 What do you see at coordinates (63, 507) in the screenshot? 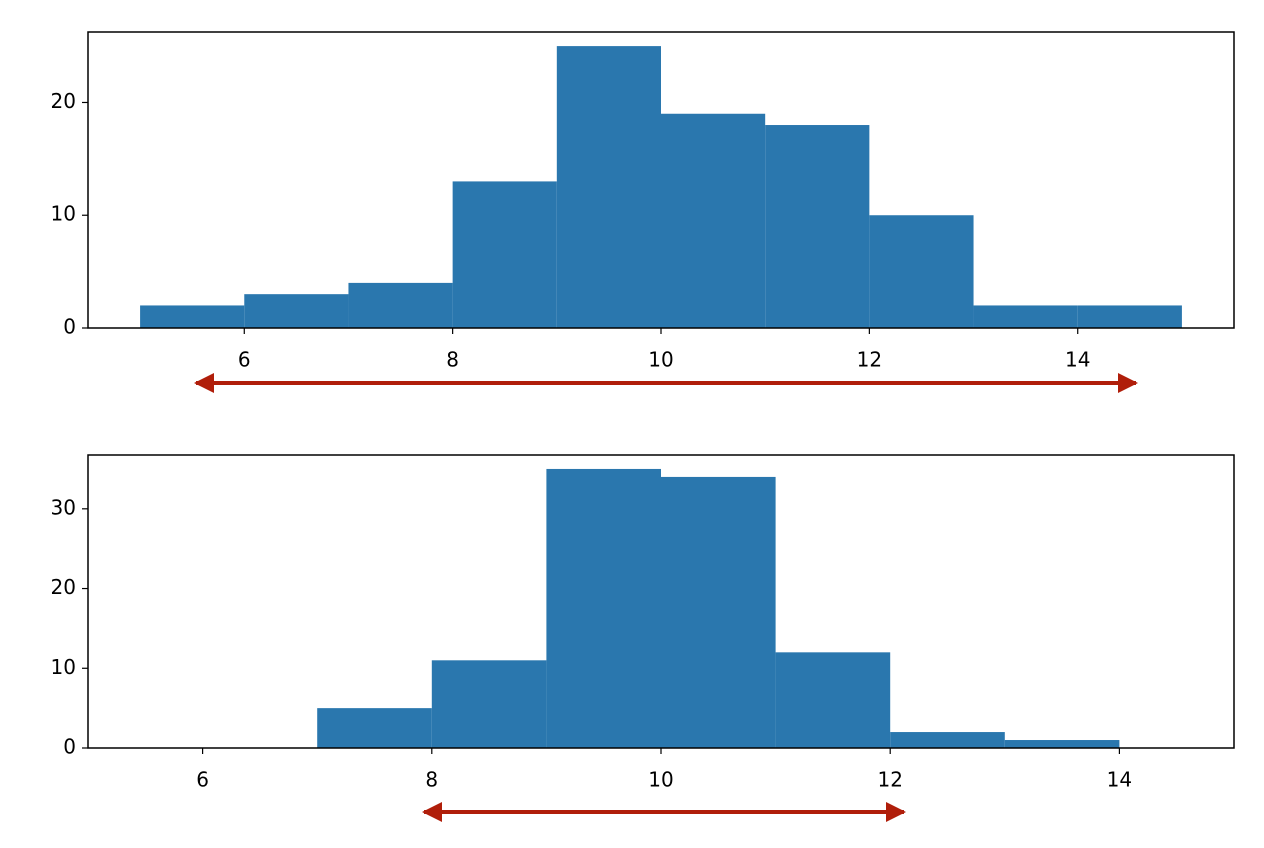
I see `y-tick-label: 30` at bounding box center [63, 507].